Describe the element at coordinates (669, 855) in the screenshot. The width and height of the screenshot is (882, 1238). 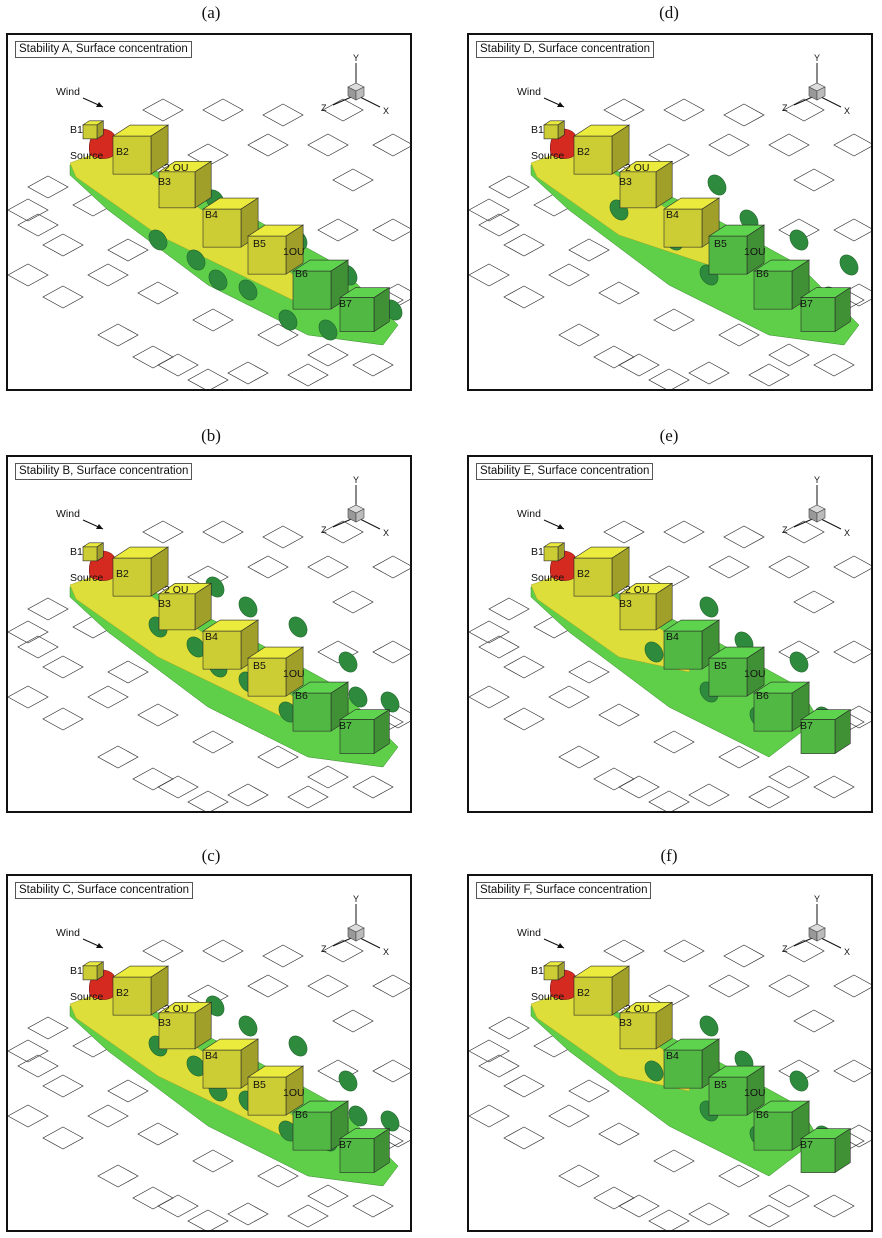
I see `panel-letter-f: (f)` at that location.